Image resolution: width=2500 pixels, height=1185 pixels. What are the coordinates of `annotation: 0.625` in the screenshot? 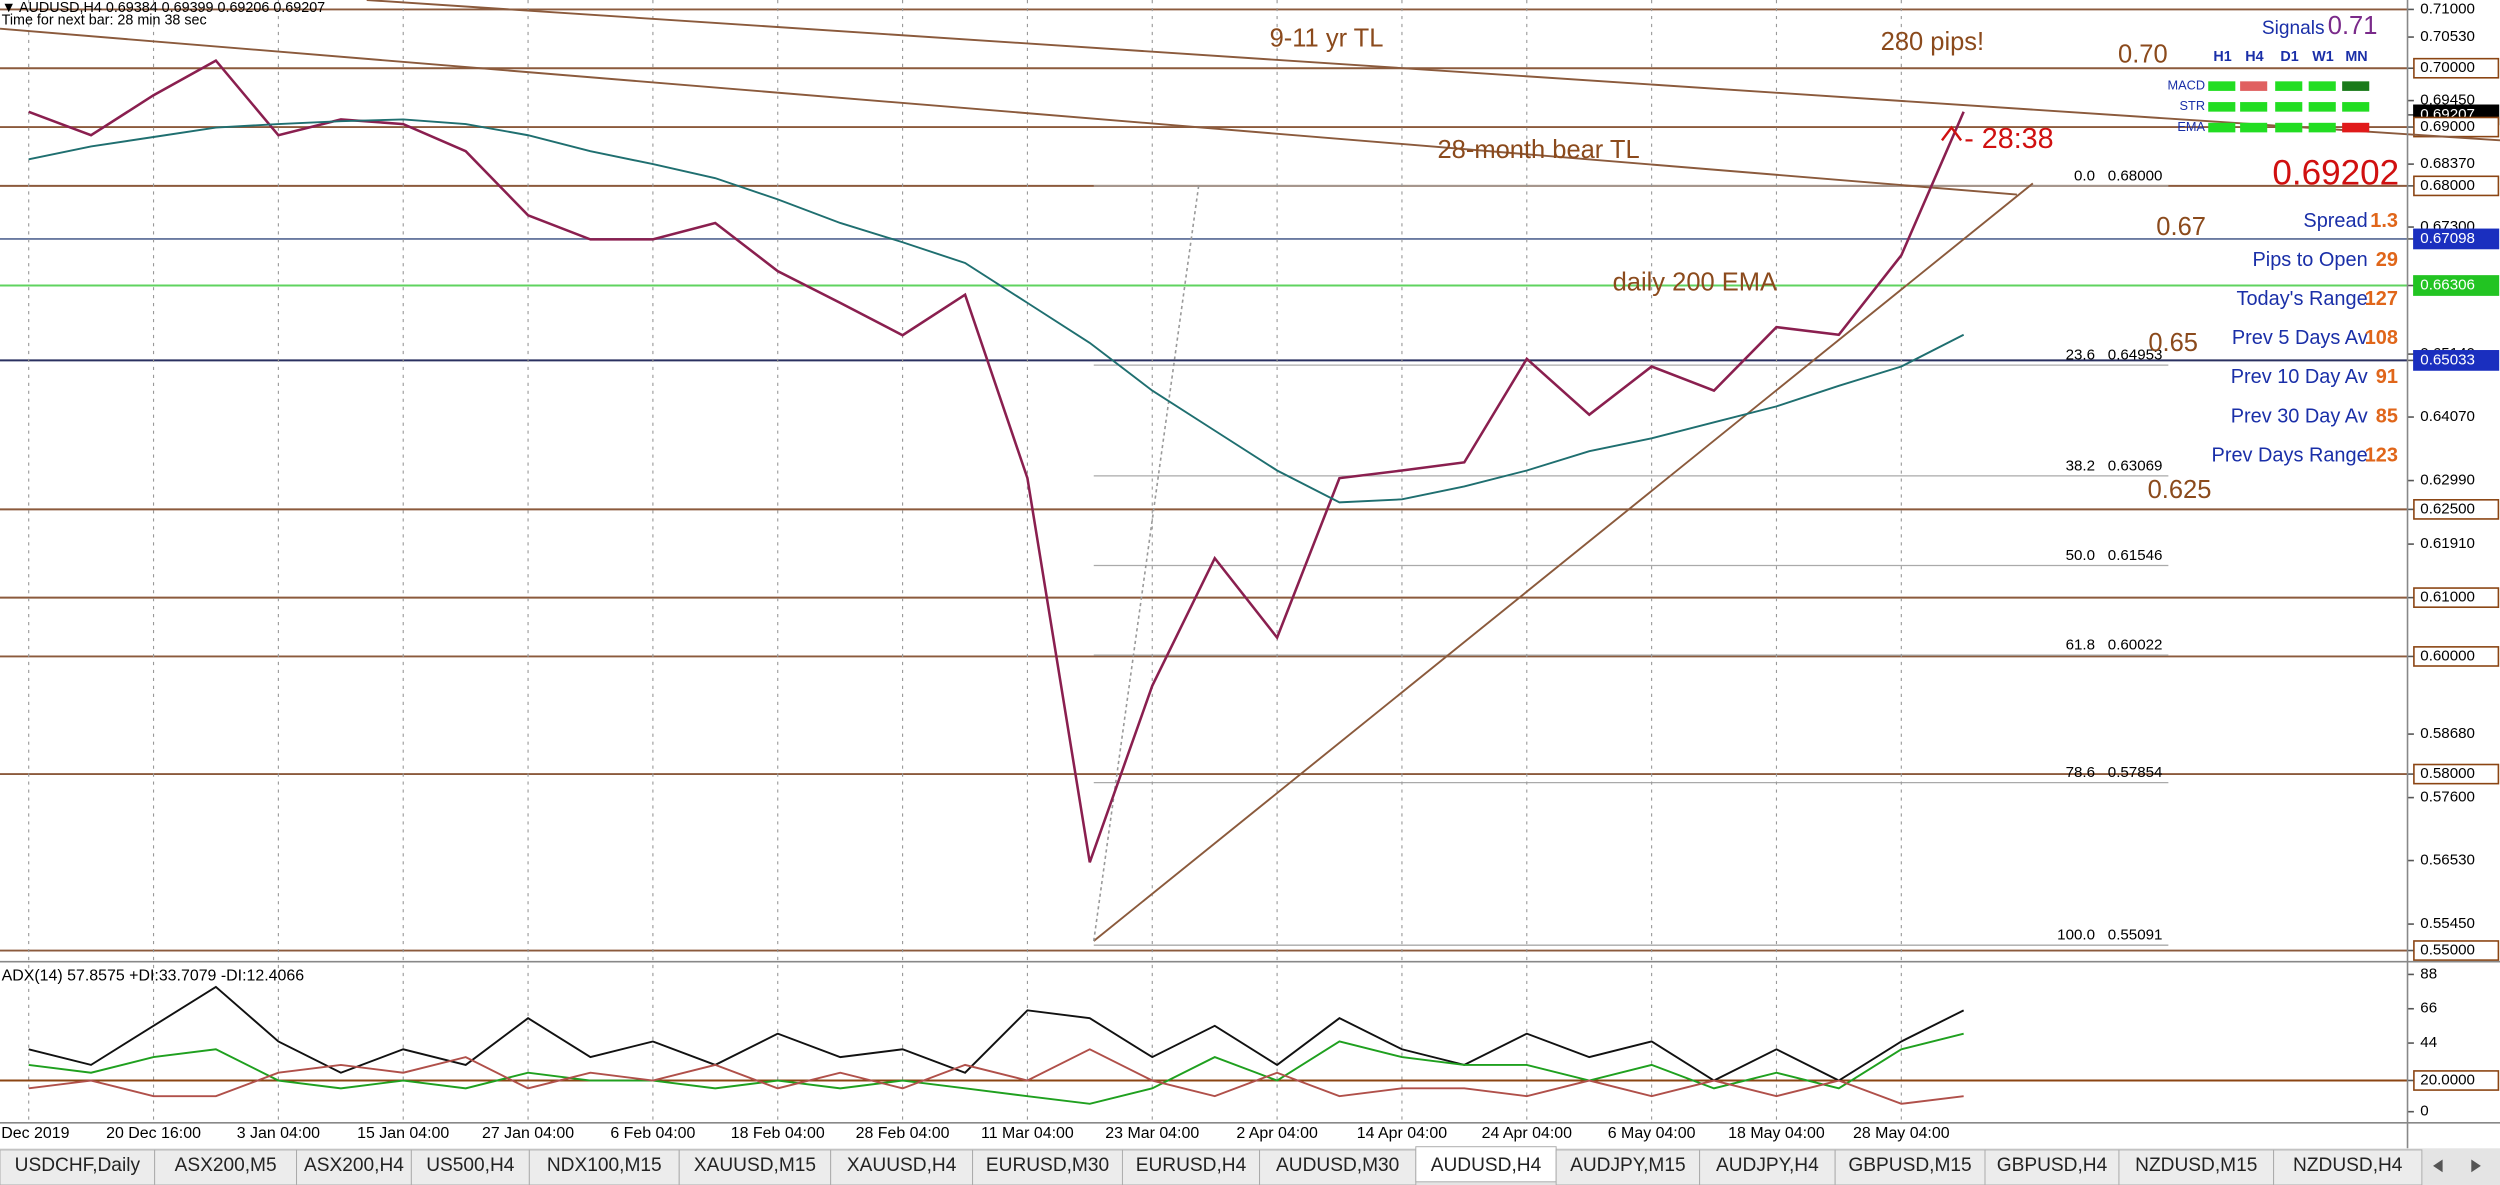 It's located at (2180, 490).